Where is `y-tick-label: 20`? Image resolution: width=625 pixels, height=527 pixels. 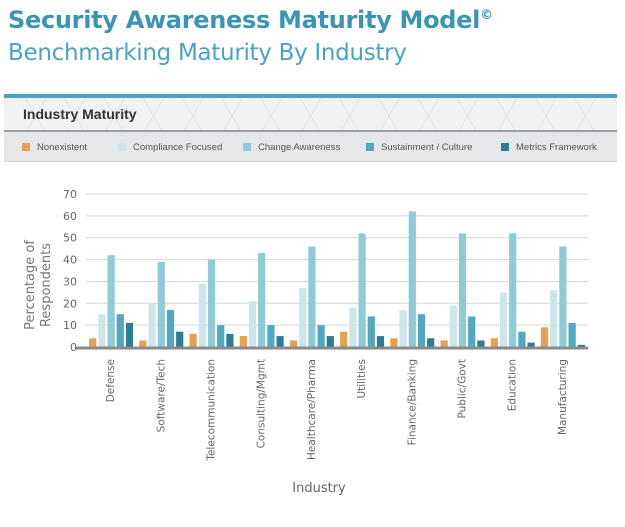 y-tick-label: 20 is located at coordinates (70, 303).